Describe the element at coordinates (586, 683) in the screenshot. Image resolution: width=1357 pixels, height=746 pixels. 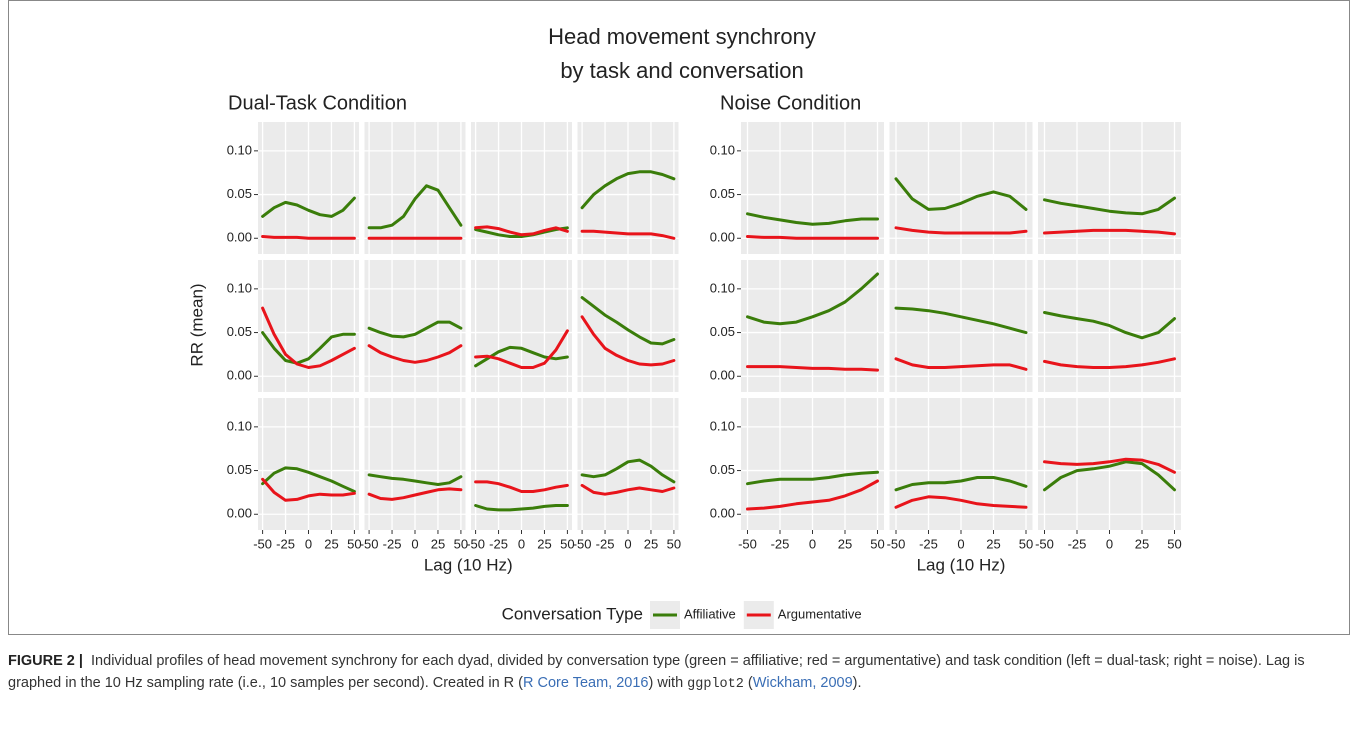
I see `caption-link: R Core Team, 2016` at that location.